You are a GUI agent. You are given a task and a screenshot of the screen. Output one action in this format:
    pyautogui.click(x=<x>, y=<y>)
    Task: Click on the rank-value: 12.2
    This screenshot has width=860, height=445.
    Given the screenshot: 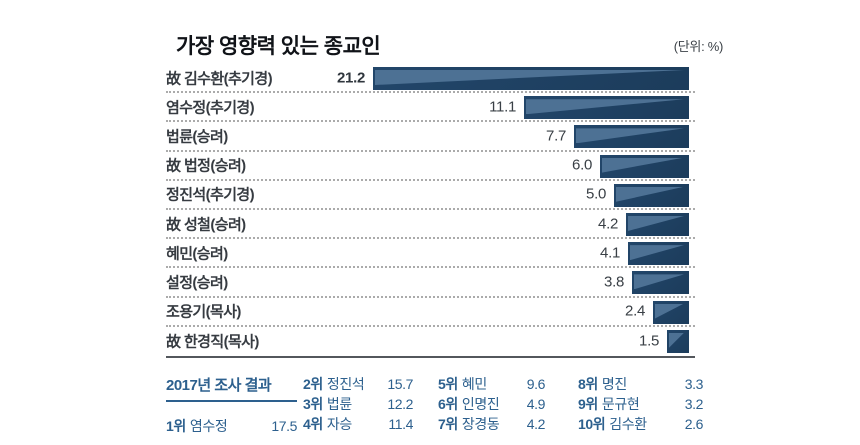 What is the action you would take?
    pyautogui.click(x=400, y=403)
    